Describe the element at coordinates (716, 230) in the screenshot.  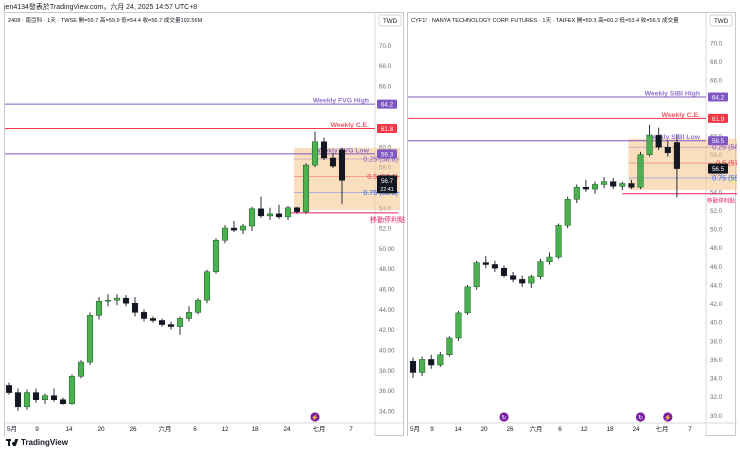
I see `y-tick-label: 50.0` at that location.